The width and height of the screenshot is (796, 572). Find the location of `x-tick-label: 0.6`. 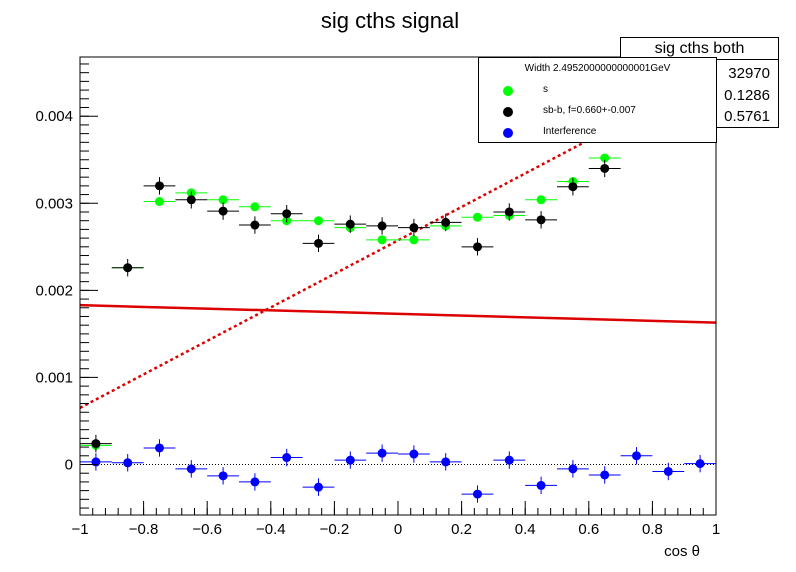

x-tick-label: 0.6 is located at coordinates (588, 529).